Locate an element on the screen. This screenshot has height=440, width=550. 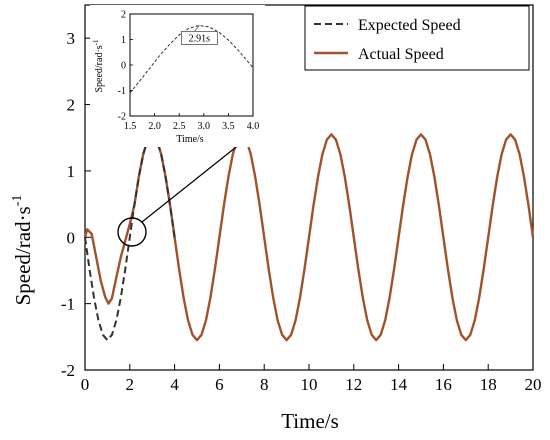
y-tick-label: -2 is located at coordinates (68, 370).